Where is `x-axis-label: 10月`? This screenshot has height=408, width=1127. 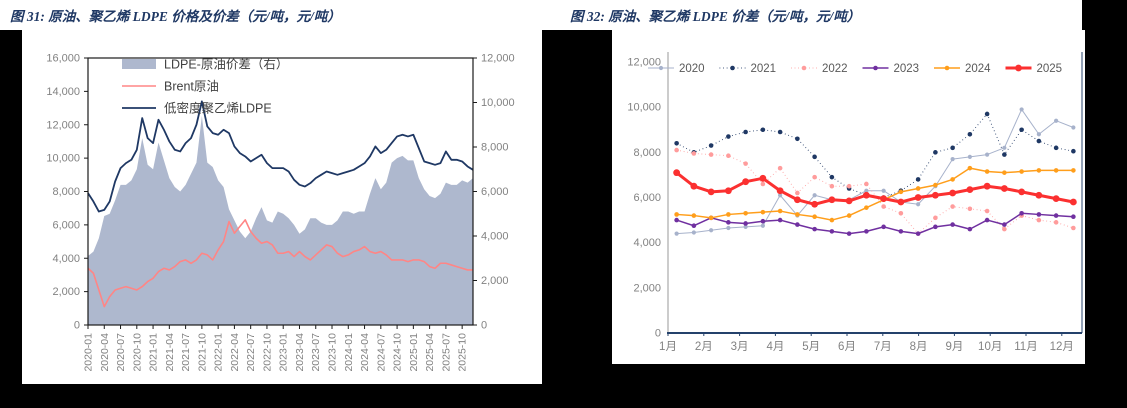 x-axis-label: 10月 is located at coordinates (990, 347).